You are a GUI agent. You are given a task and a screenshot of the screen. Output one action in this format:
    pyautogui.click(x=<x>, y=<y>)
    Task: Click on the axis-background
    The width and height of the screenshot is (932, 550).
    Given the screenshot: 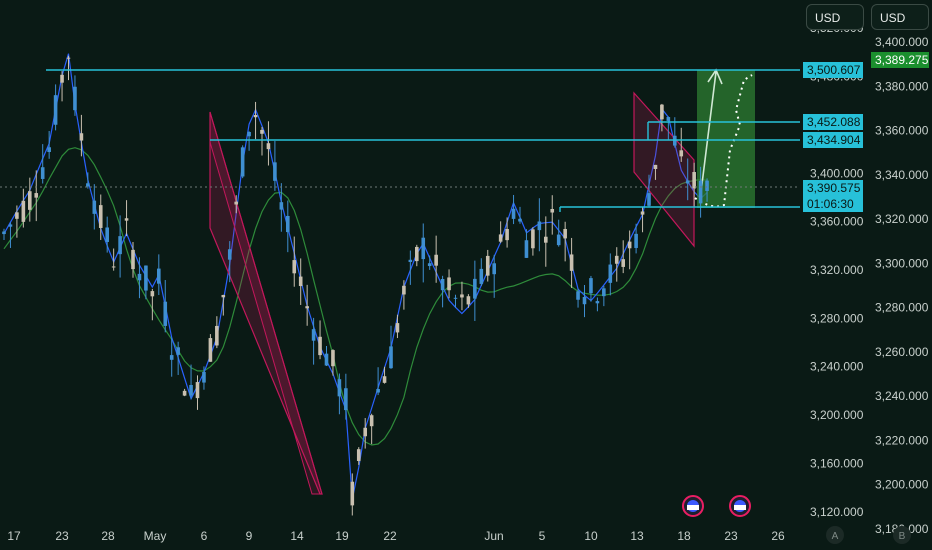 What is the action you would take?
    pyautogui.click(x=866, y=275)
    